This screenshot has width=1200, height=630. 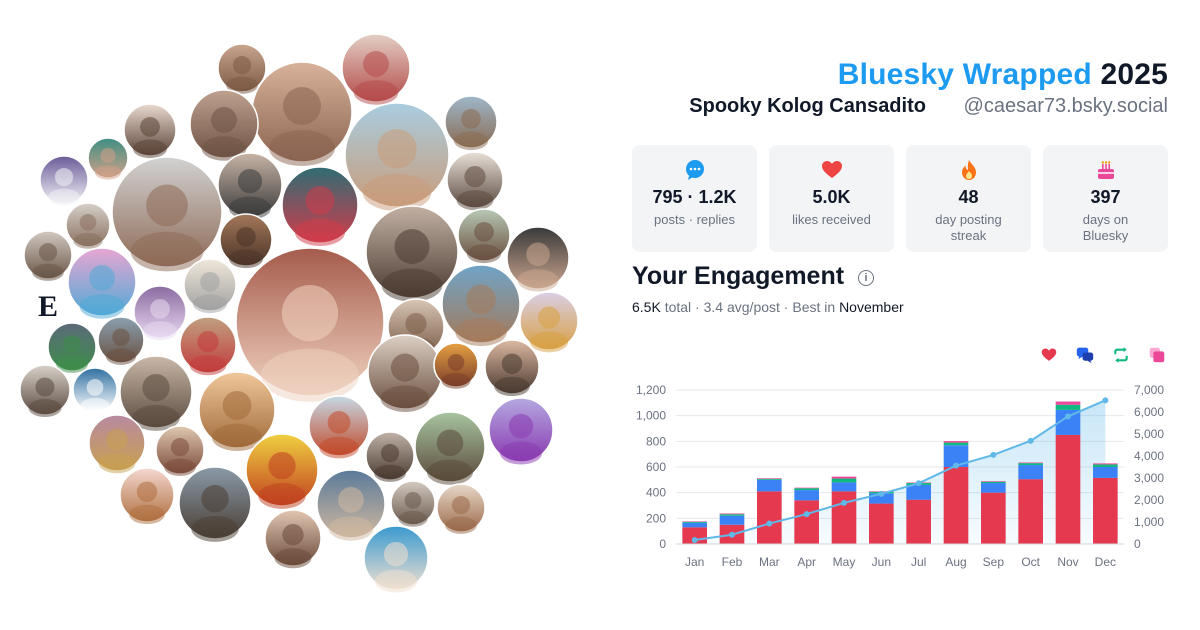 What do you see at coordinates (866, 277) in the screenshot?
I see `info-icon: i` at bounding box center [866, 277].